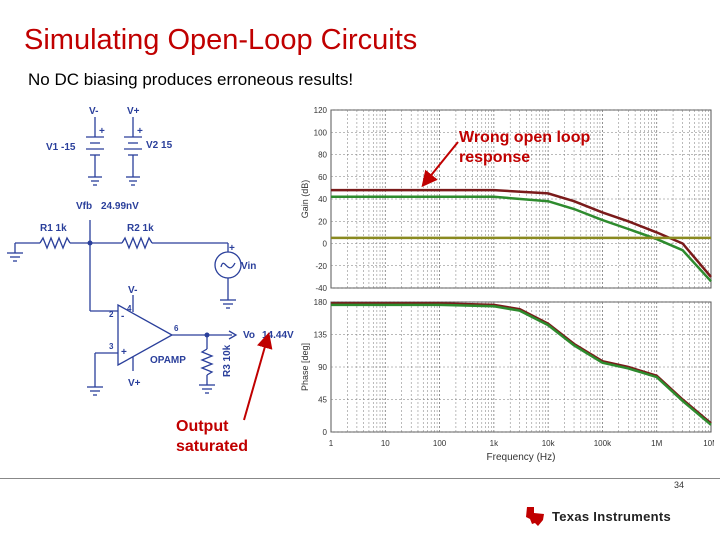  I want to click on y-tick-label: 90, so click(322, 367).